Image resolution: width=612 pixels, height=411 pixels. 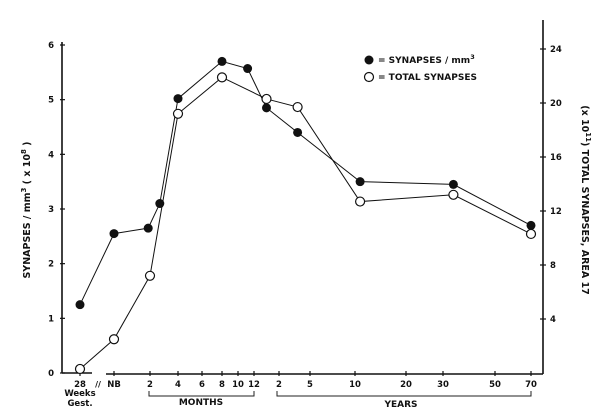 I want to click on y2-axis-label: (x 1011) TOTAL SYNAPSES, AREA 17, so click(x=585, y=200).